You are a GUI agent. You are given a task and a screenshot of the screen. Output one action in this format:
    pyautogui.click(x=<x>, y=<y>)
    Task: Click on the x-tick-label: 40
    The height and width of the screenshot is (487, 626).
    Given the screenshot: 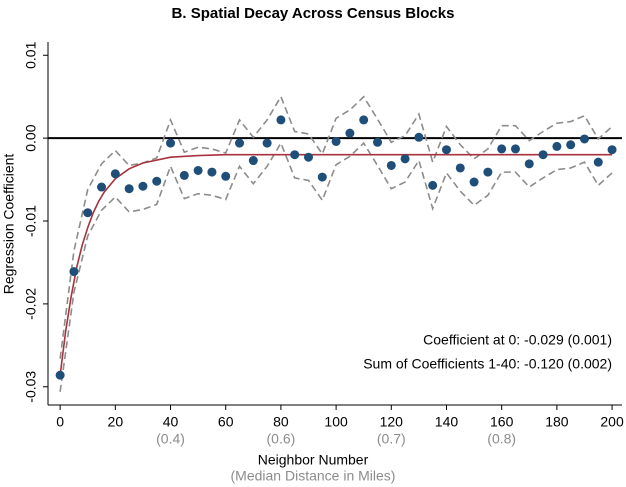 What is the action you would take?
    pyautogui.click(x=171, y=422)
    